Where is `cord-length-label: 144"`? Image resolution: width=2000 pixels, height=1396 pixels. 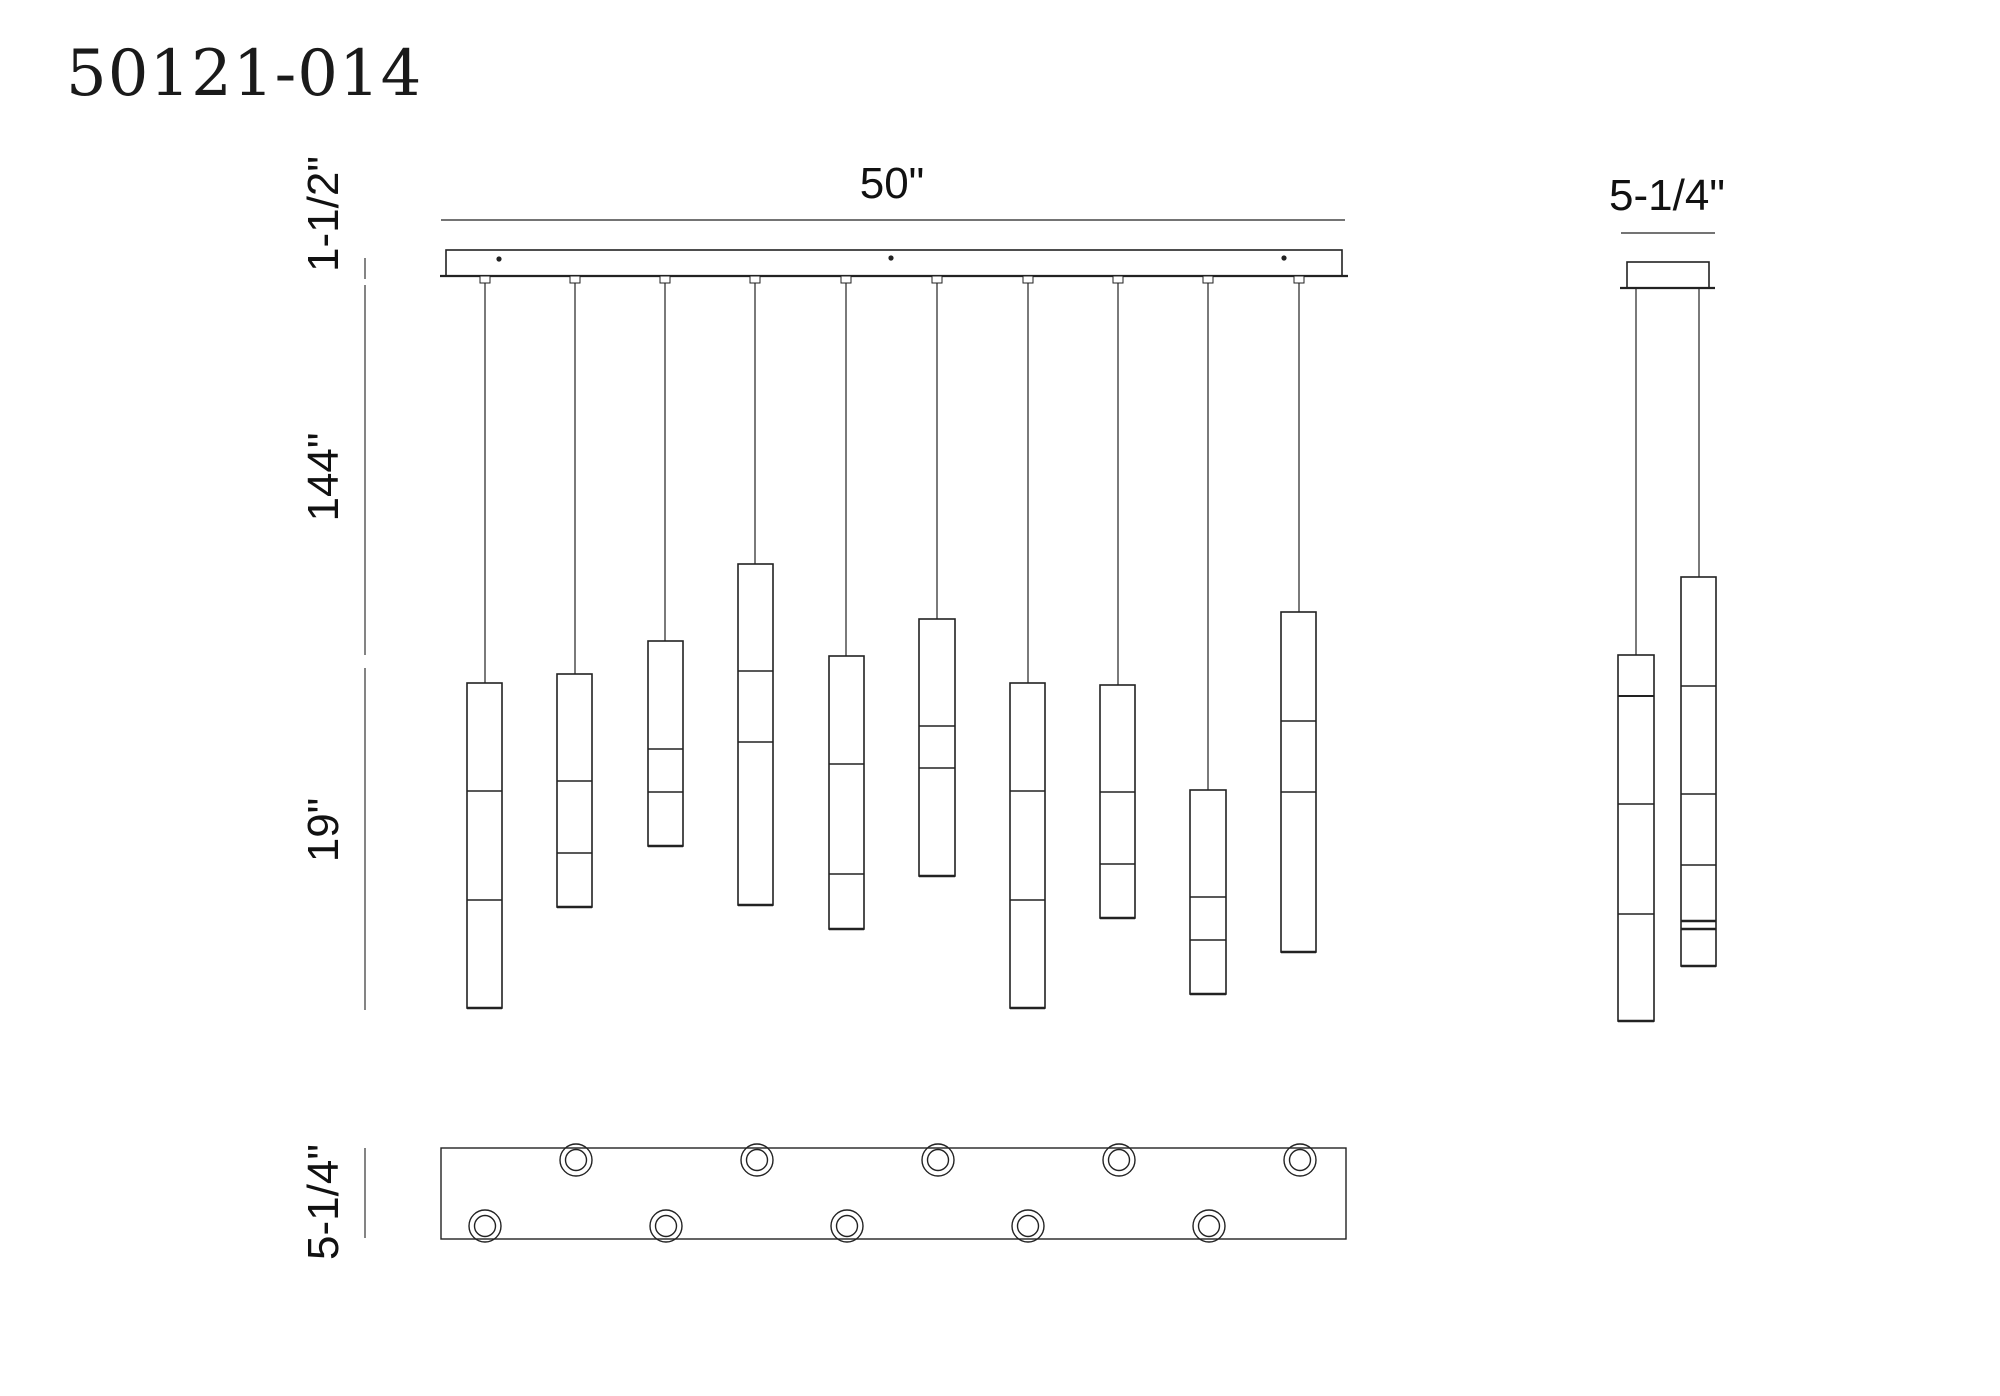 cord-length-label: 144" is located at coordinates (323, 476).